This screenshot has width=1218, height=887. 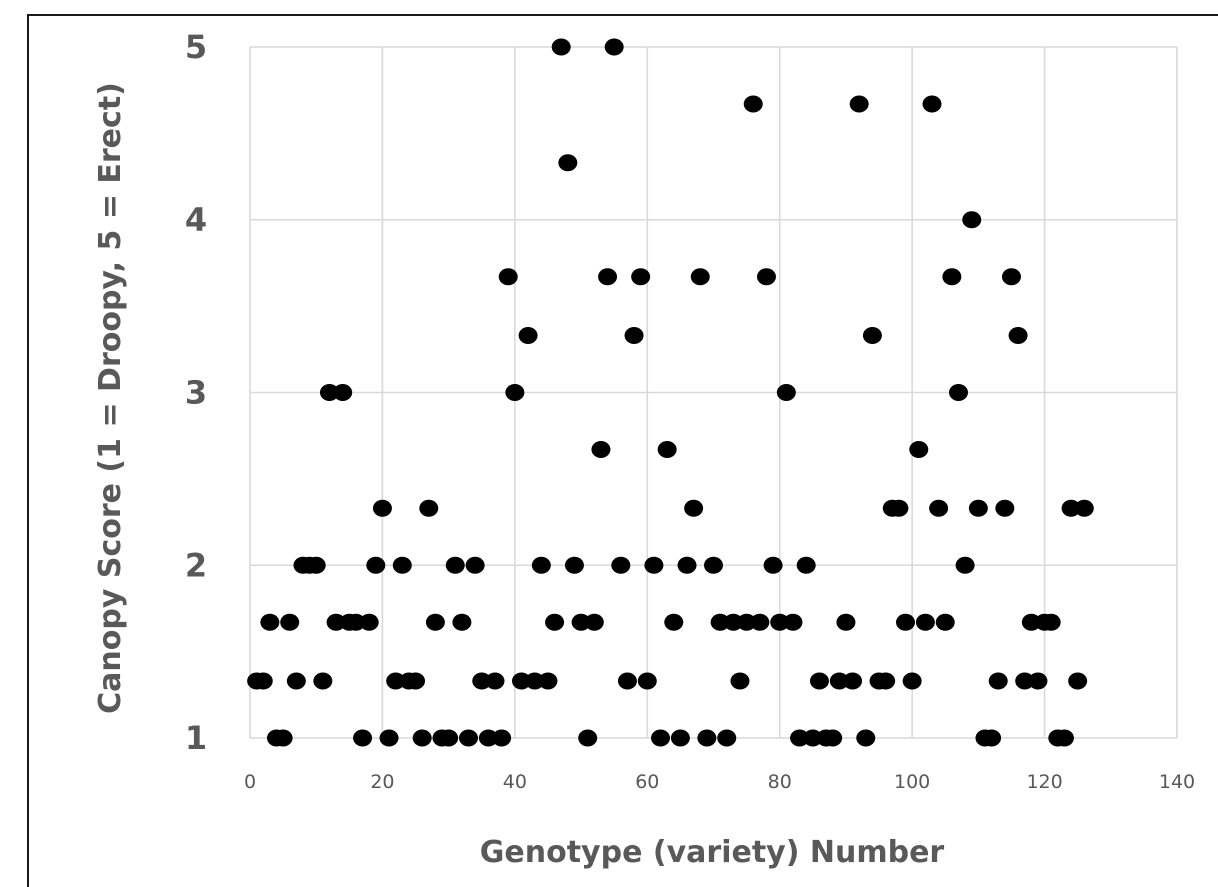 I want to click on x-tick-label: 40, so click(x=515, y=782).